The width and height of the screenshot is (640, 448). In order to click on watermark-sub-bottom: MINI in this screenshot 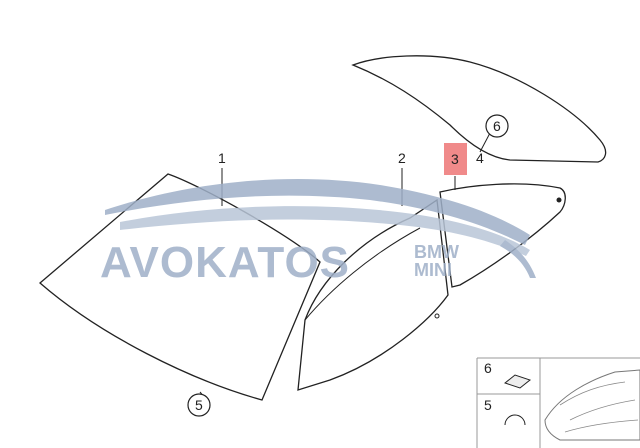, I will do `click(433, 270)`.